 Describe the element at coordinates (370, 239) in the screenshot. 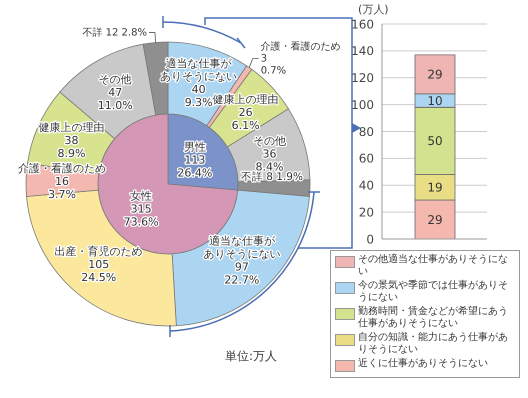

I see `y-tick-label: 0` at that location.